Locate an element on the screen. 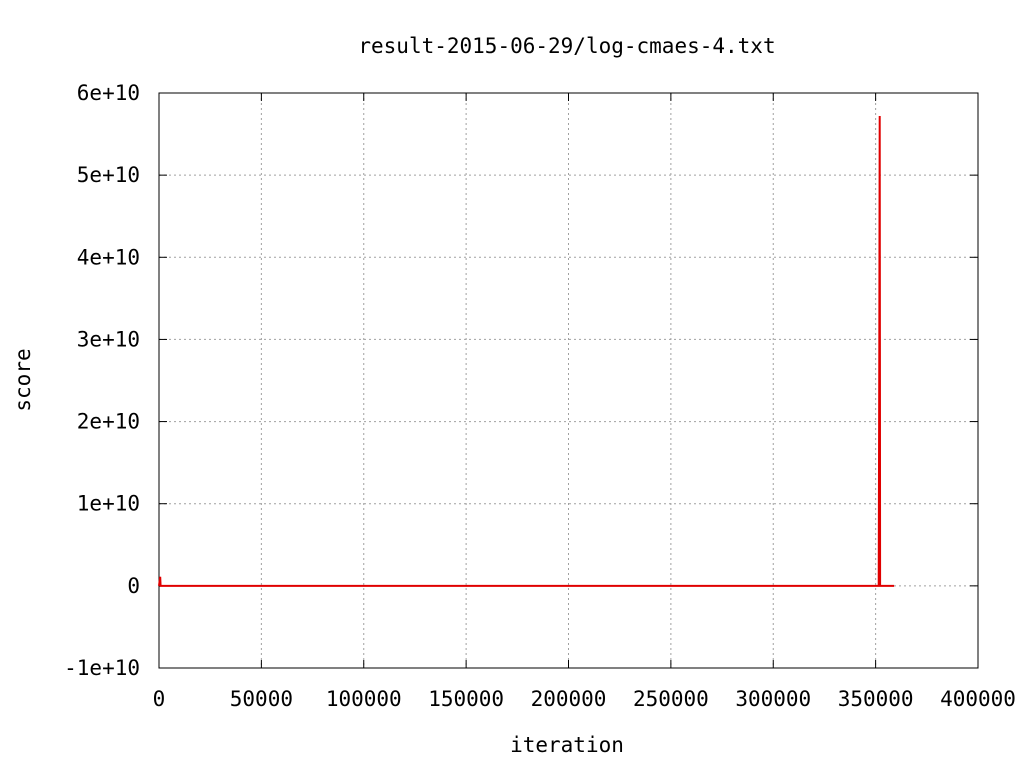 Image resolution: width=1024 pixels, height=768 pixels. y-tick-label: 2e+10 is located at coordinates (108, 422).